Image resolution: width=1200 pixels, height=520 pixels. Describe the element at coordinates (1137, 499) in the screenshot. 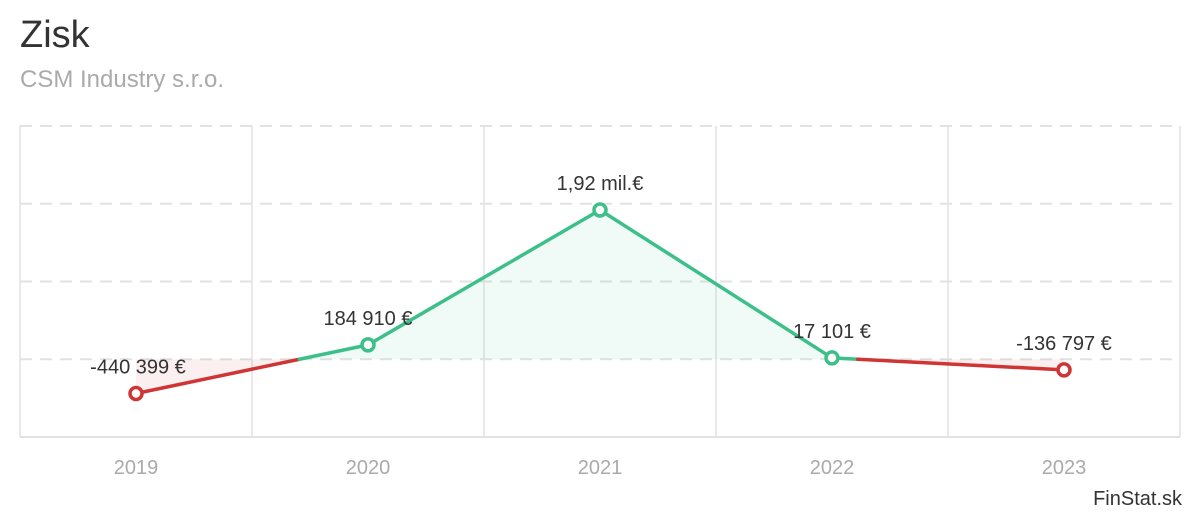

I see `finstat-credit-link: FinStat.sk` at that location.